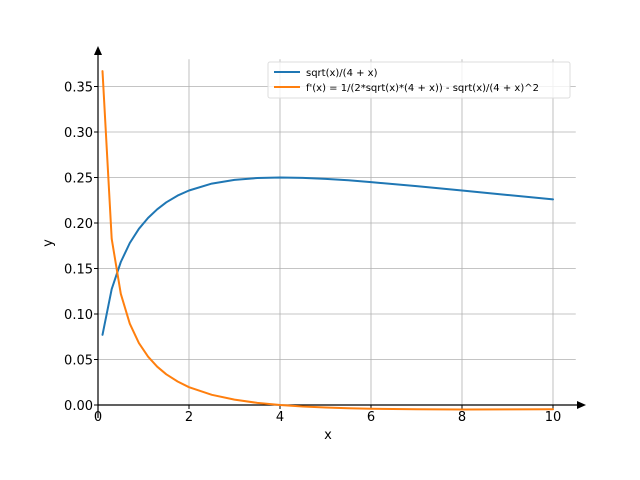  Describe the element at coordinates (78, 406) in the screenshot. I see `y-tick-label: 0.00` at that location.